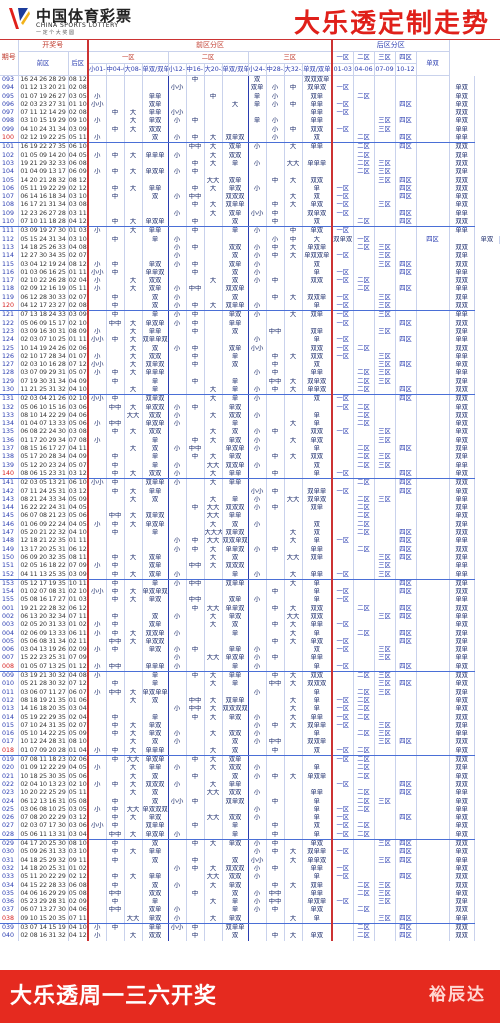  What do you see at coordinates (462, 692) in the screenshot?
I see `back-odd-even-cell: 双单` at bounding box center [462, 692].